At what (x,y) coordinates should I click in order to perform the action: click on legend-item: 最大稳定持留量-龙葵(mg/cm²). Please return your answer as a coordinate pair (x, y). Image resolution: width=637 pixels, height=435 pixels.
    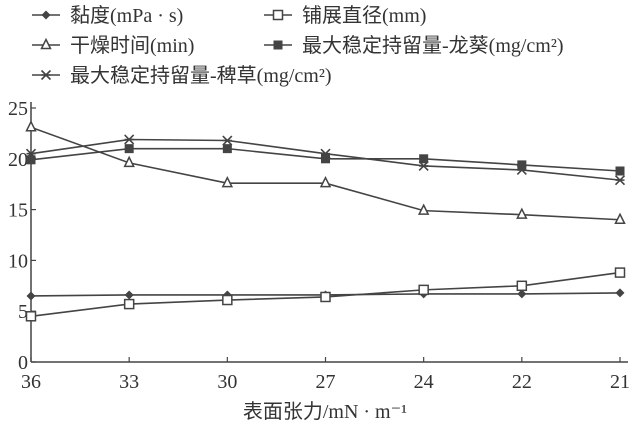
    Looking at the image, I should click on (414, 45).